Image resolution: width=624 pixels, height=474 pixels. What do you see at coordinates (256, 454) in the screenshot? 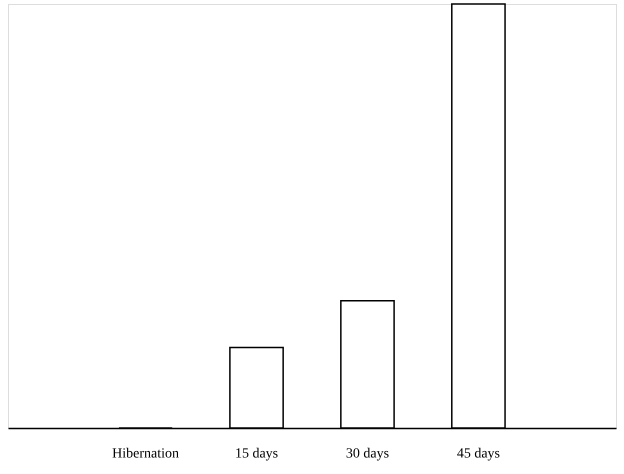
I see `x-tick-label: 15 days` at bounding box center [256, 454].